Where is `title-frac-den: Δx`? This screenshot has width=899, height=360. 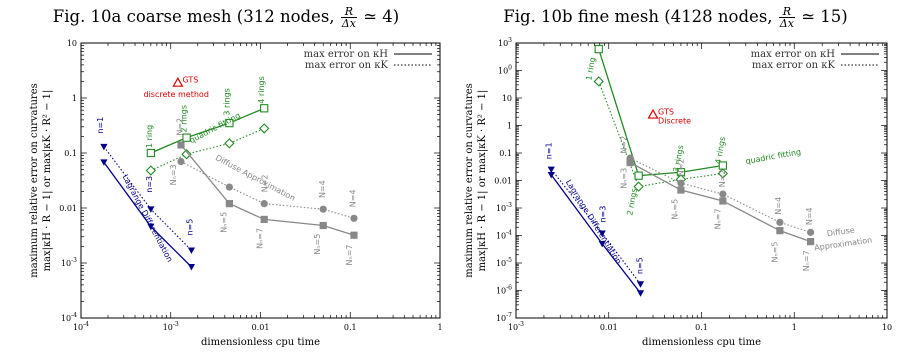
title-frac-den: Δx is located at coordinates (786, 23).